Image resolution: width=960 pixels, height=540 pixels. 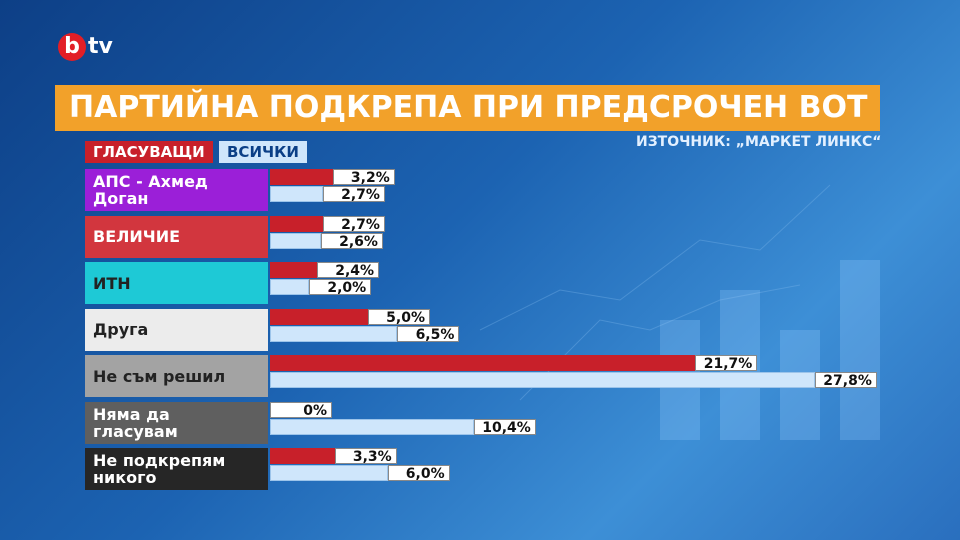 I want to click on logo-mark: b, so click(x=72, y=47).